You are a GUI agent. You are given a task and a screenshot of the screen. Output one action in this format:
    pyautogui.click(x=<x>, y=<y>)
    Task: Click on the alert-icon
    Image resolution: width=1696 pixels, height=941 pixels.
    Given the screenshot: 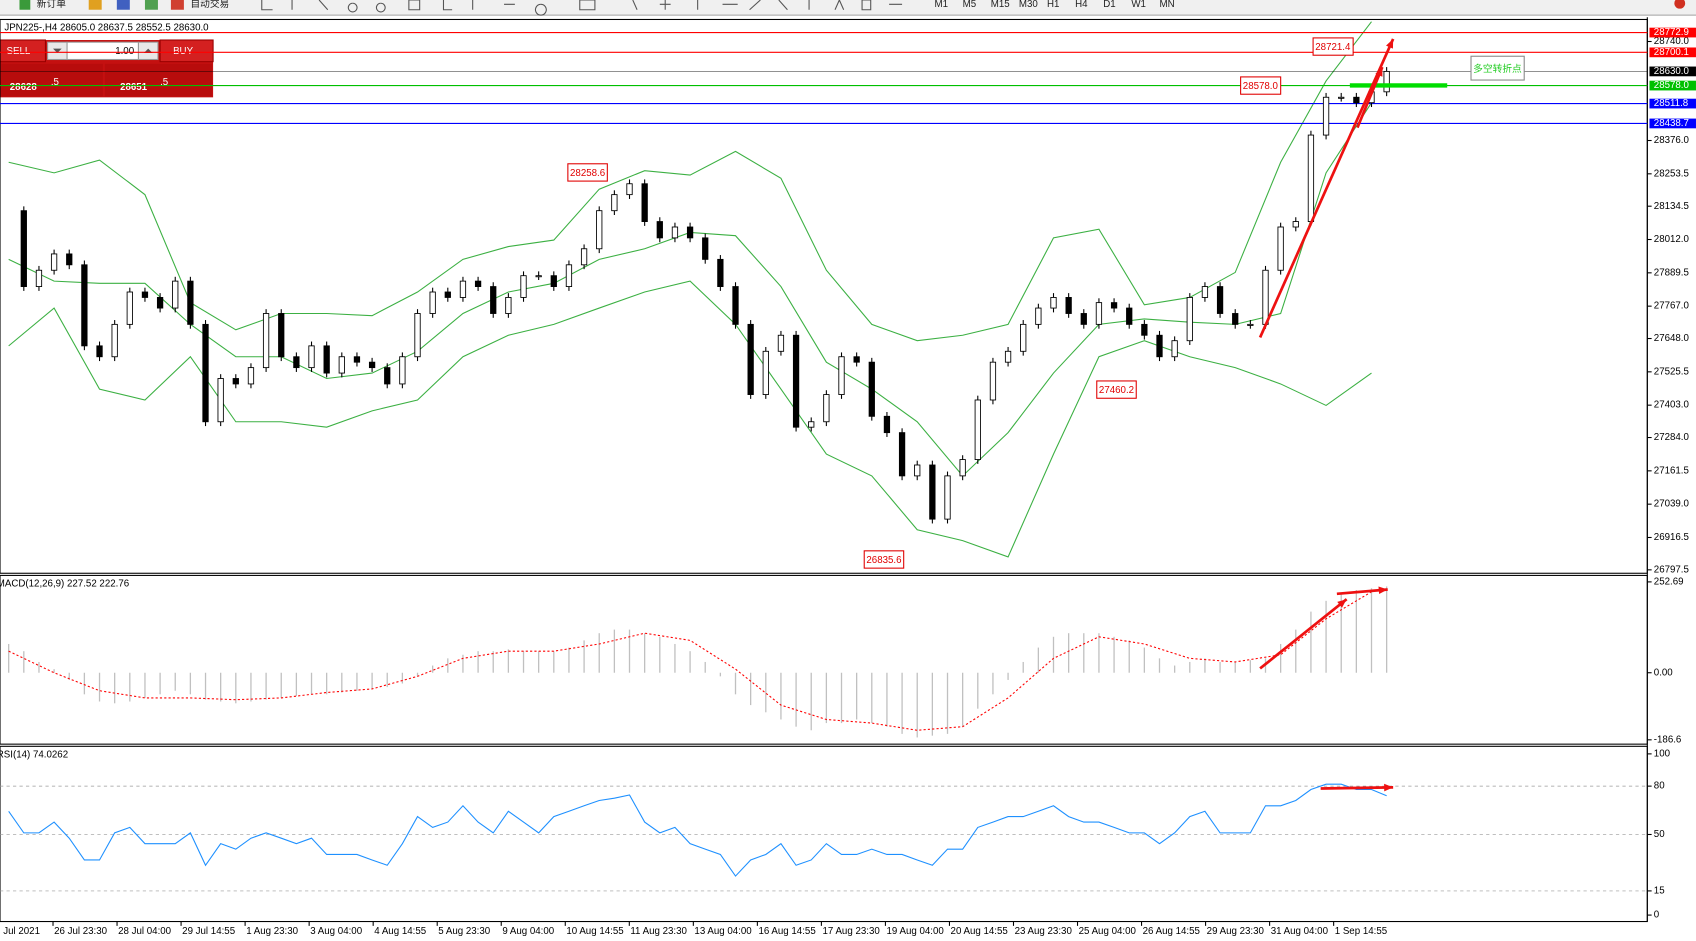 What is the action you would take?
    pyautogui.click(x=1680, y=4)
    